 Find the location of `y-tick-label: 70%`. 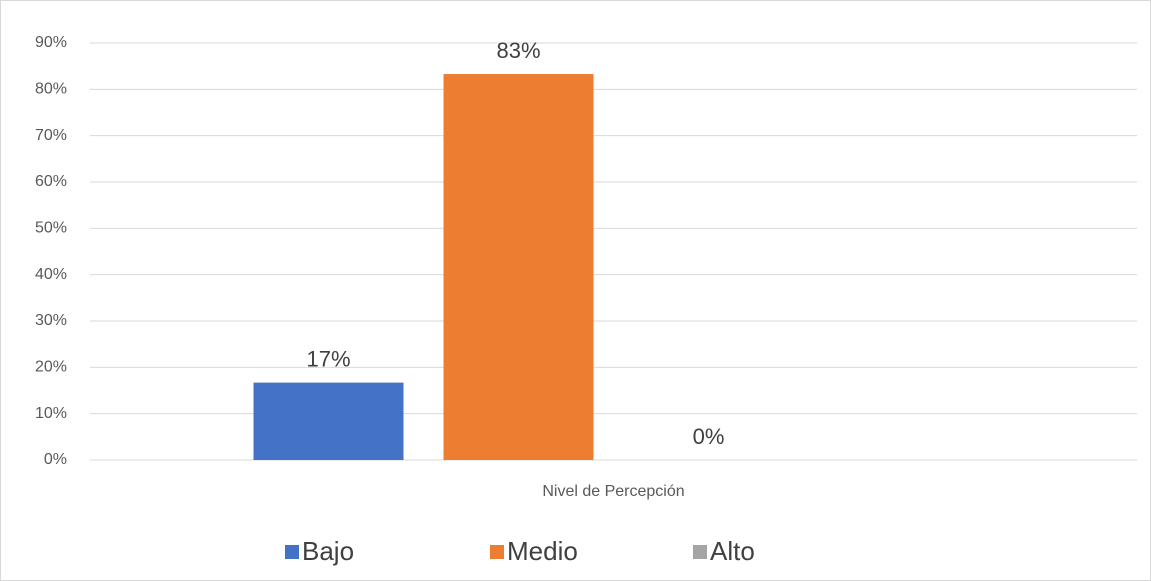

y-tick-label: 70% is located at coordinates (51, 135).